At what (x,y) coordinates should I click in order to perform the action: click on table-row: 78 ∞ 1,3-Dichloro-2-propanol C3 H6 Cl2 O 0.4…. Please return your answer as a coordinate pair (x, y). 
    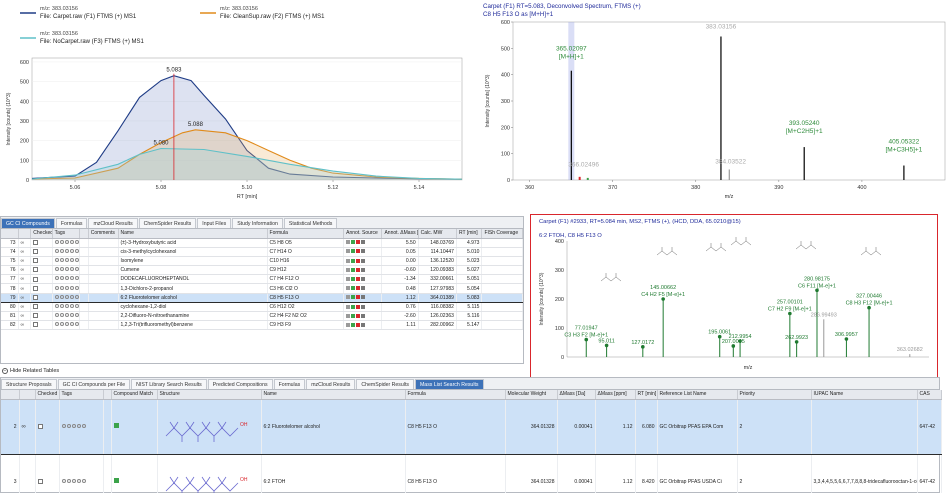
    Looking at the image, I should click on (262, 288).